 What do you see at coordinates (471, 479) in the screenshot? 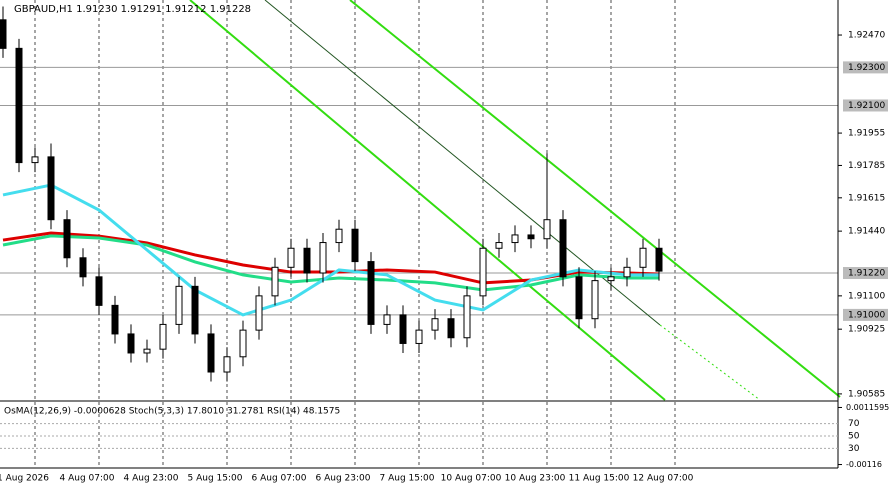
I see `x-tick-label: 10 Aug 07:00` at bounding box center [471, 479].